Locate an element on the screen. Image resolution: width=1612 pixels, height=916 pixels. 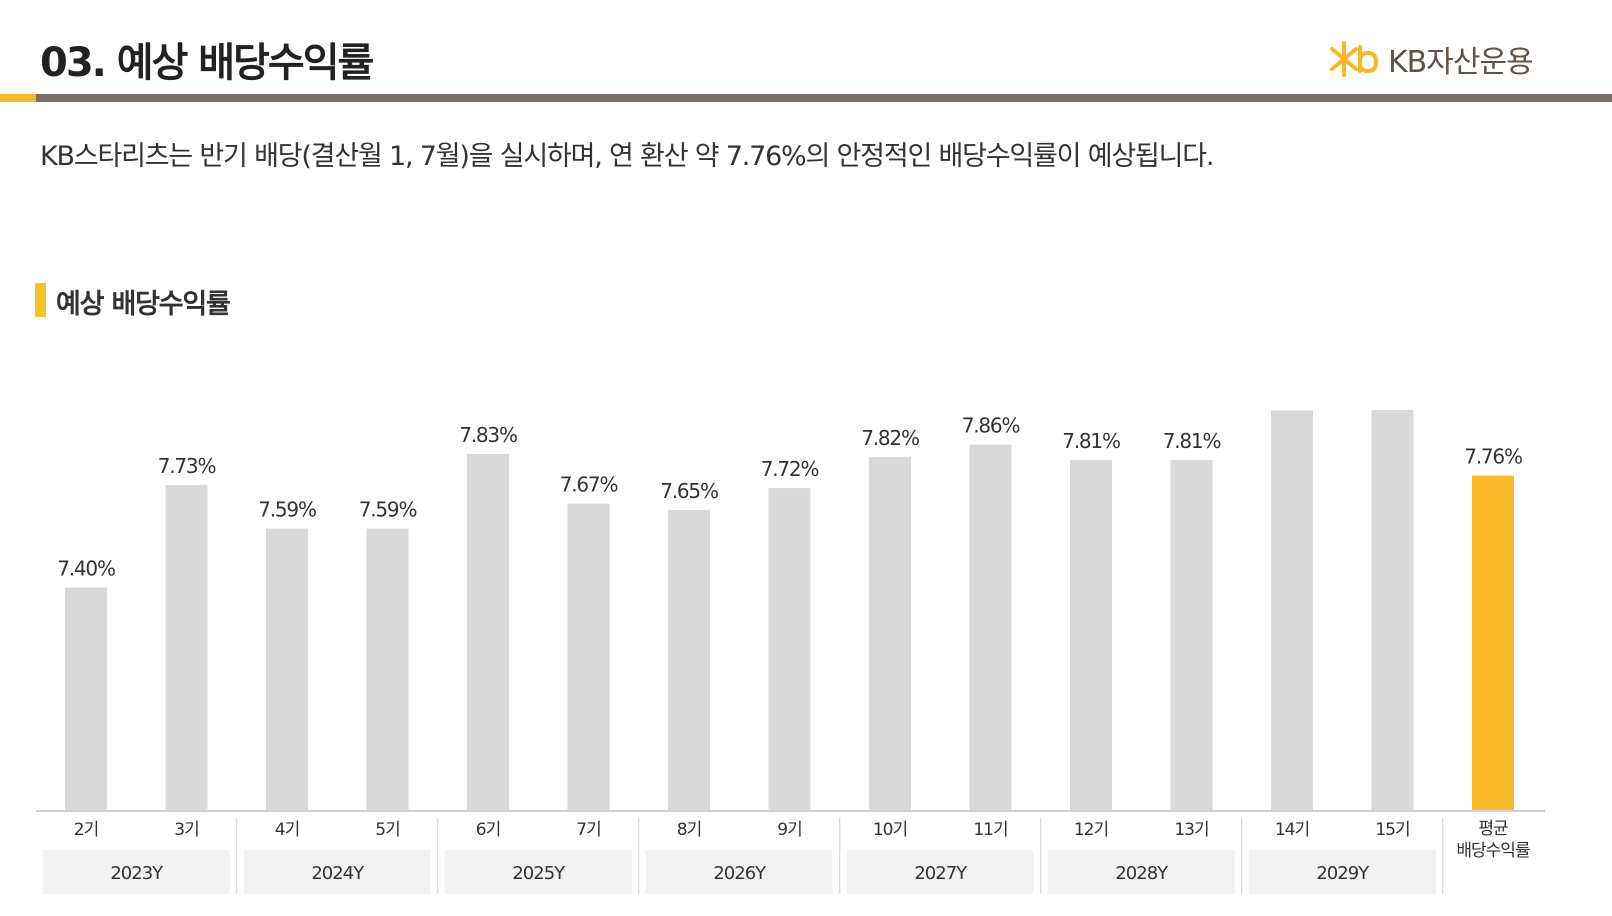
section-marker is located at coordinates (40, 300).